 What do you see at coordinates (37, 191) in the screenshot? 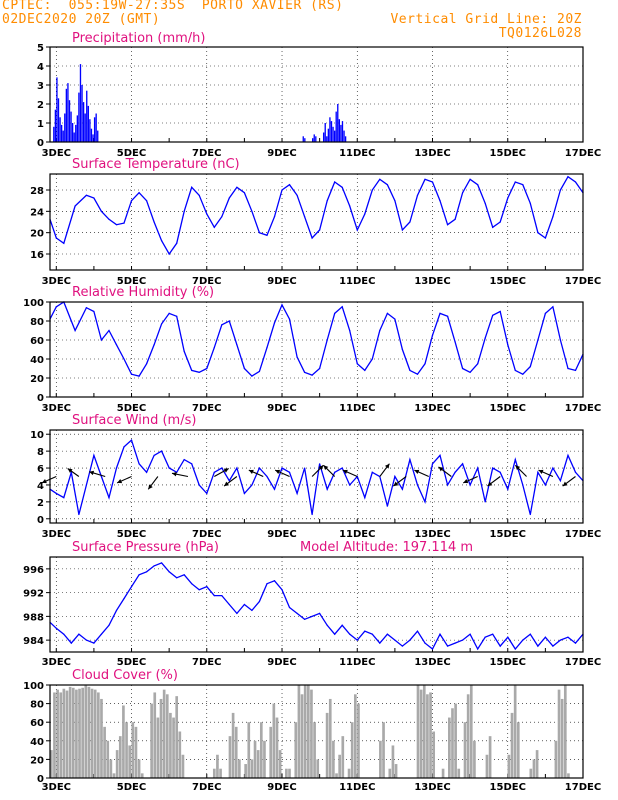
I see `y-tick-label: 28` at bounding box center [37, 191].